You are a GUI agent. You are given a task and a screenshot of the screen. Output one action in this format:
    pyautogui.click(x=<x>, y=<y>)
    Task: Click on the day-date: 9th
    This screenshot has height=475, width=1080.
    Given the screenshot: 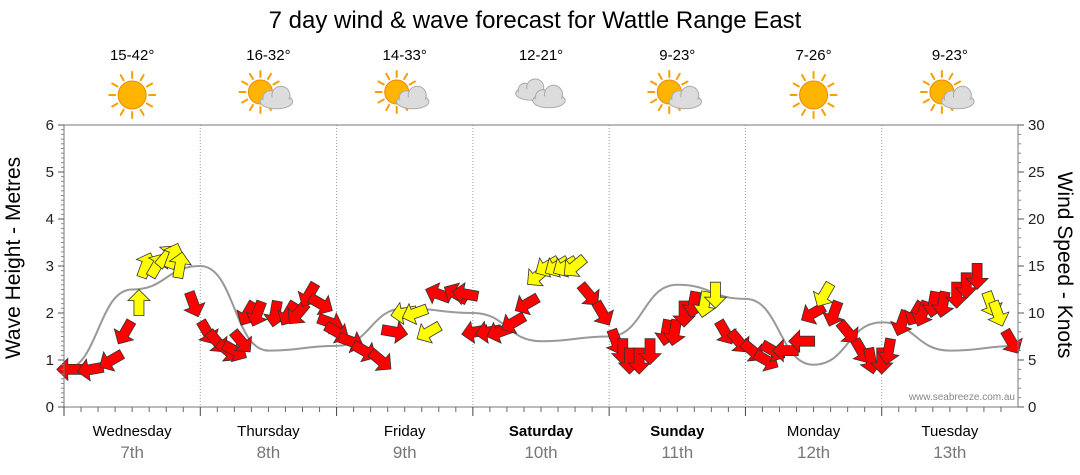 What is the action you would take?
    pyautogui.click(x=405, y=452)
    